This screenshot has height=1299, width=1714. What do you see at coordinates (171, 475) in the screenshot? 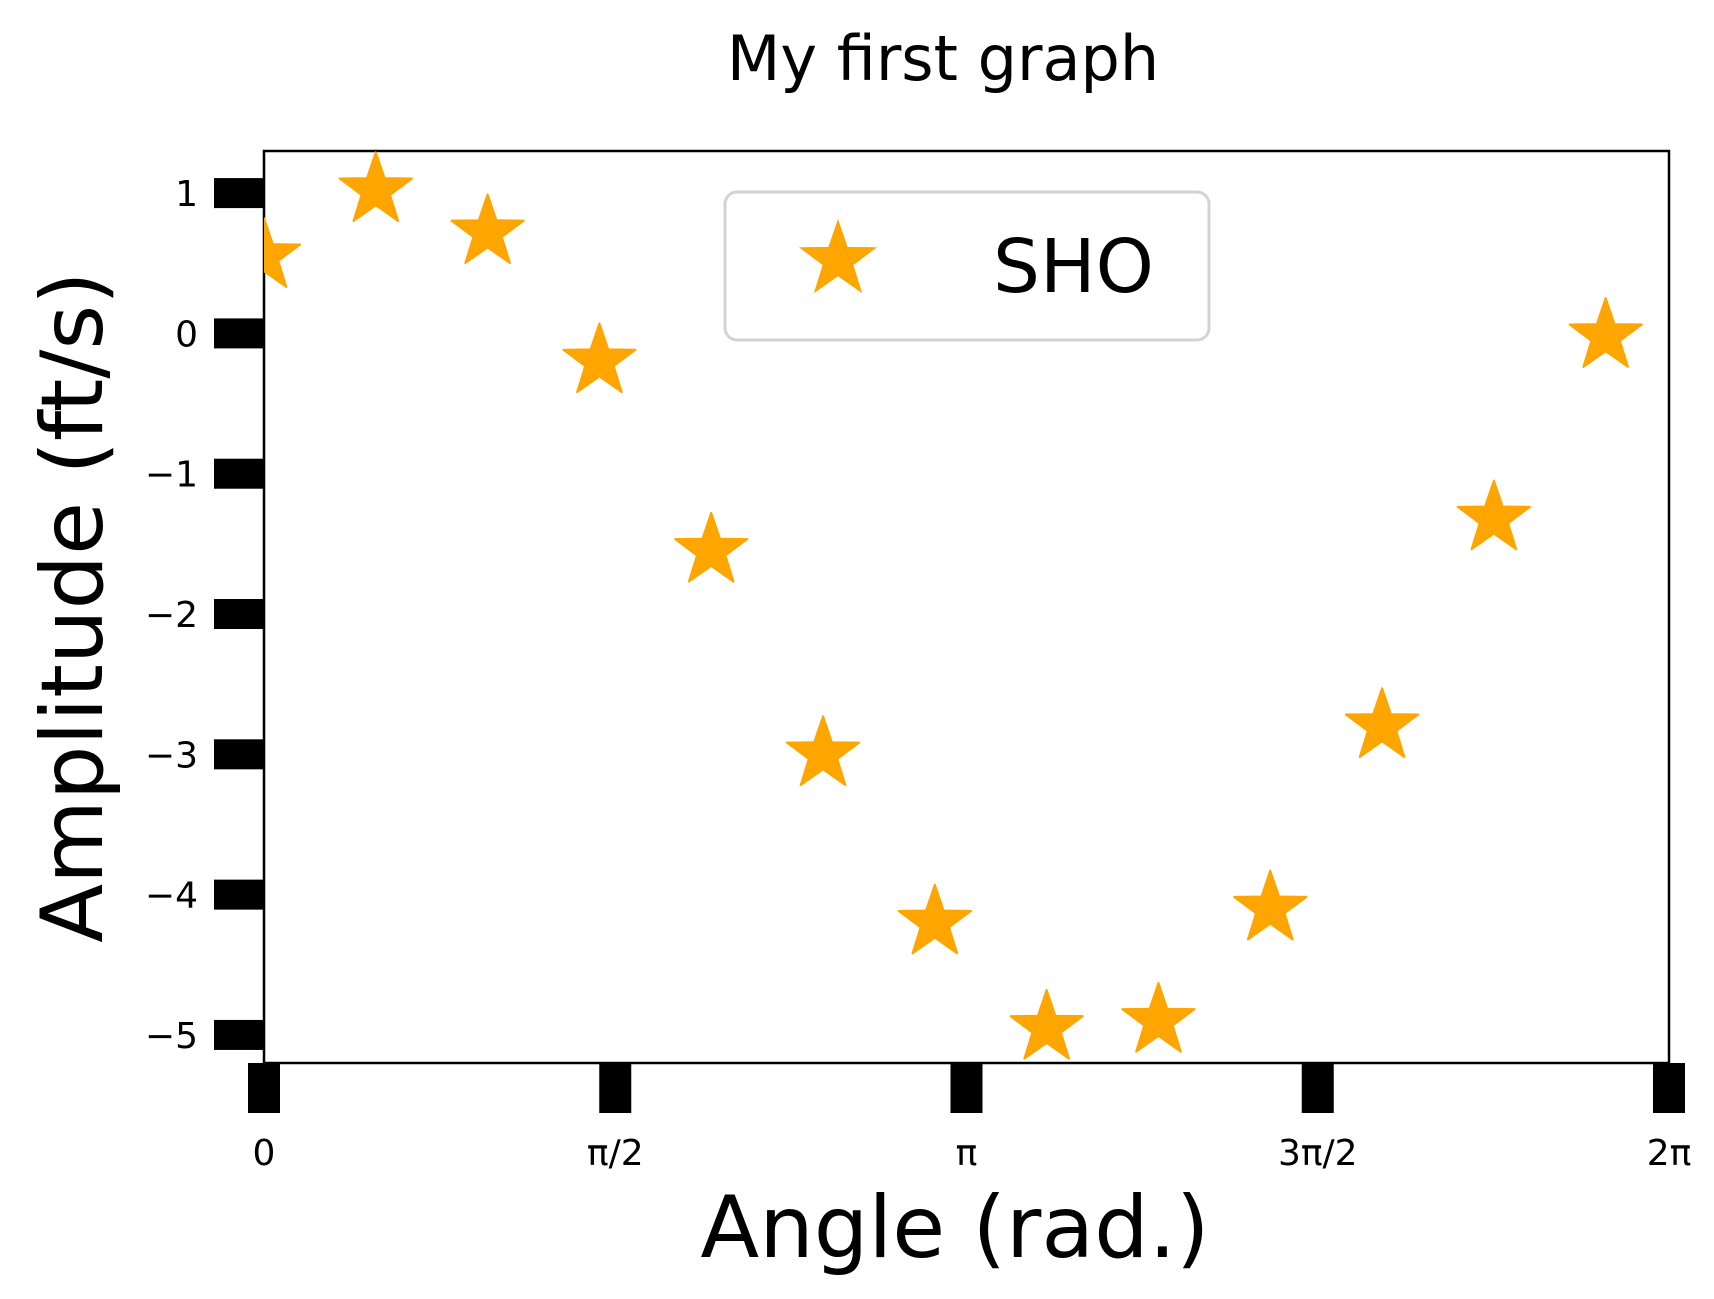
I see `y-tick-label: −1` at bounding box center [171, 475].